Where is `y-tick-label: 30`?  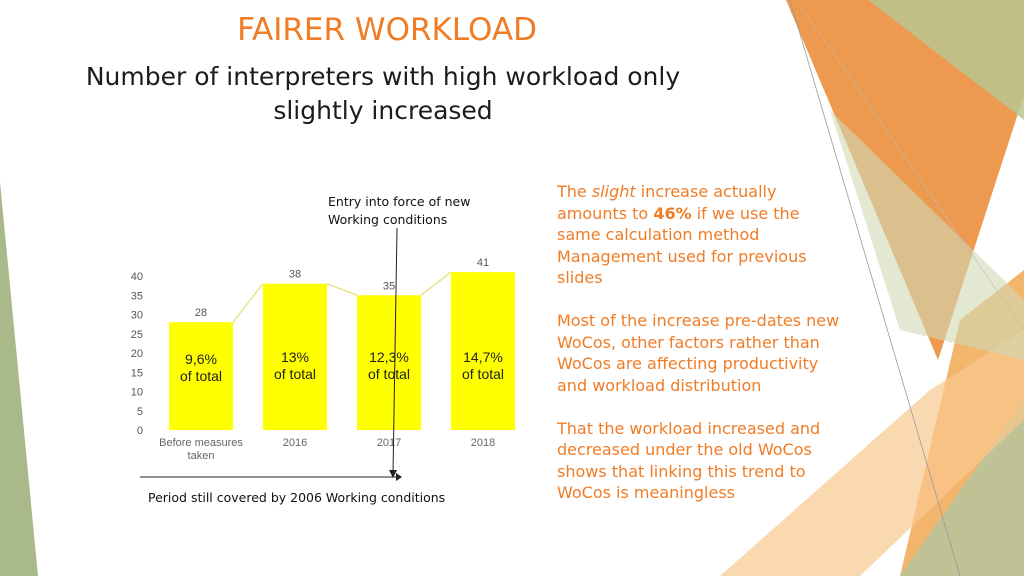 y-tick-label: 30 is located at coordinates (137, 316).